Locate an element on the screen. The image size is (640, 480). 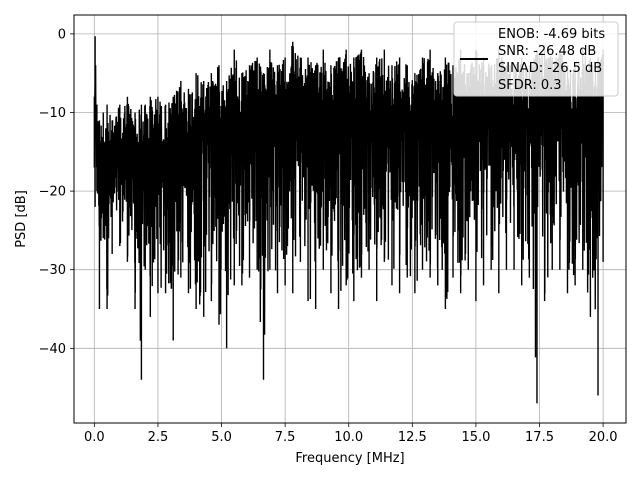
x-tick-label: 2.5 is located at coordinates (158, 437).